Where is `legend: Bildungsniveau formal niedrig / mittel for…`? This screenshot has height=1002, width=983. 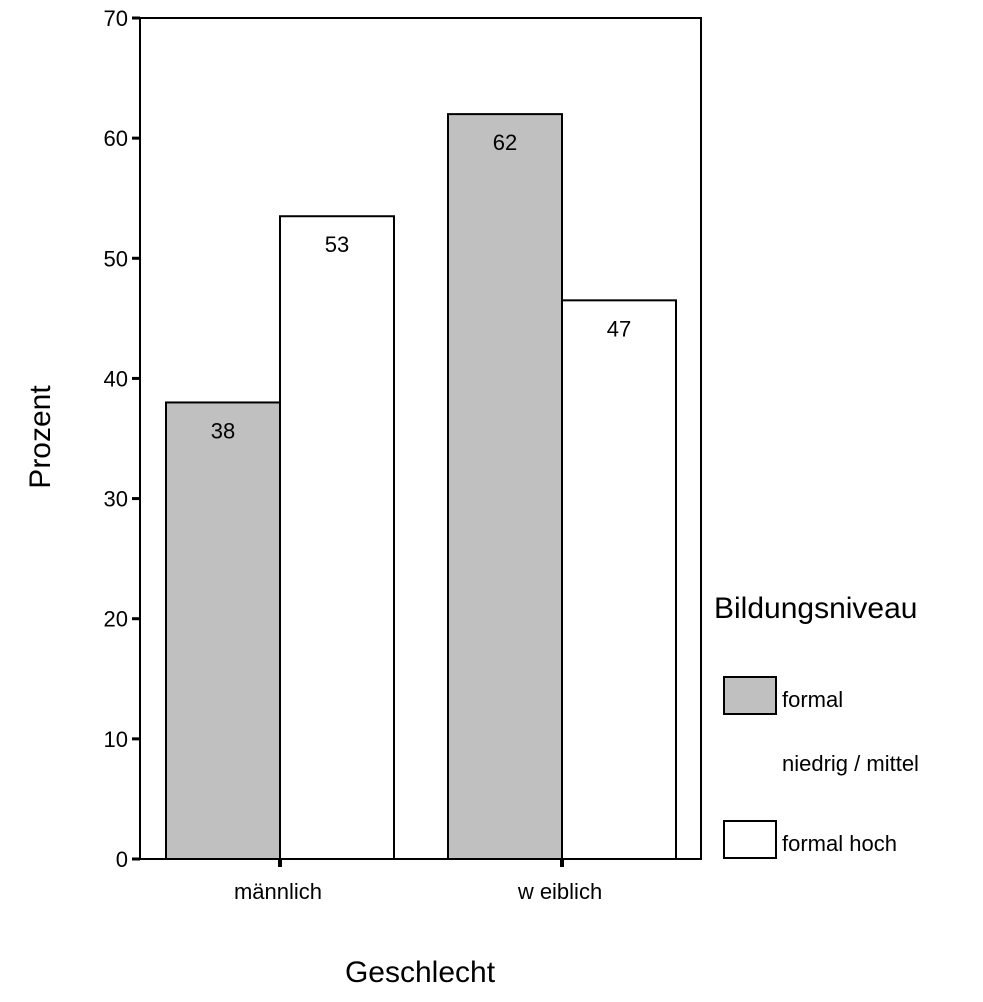 legend: Bildungsniveau formal niedrig / mittel for… is located at coordinates (816, 725).